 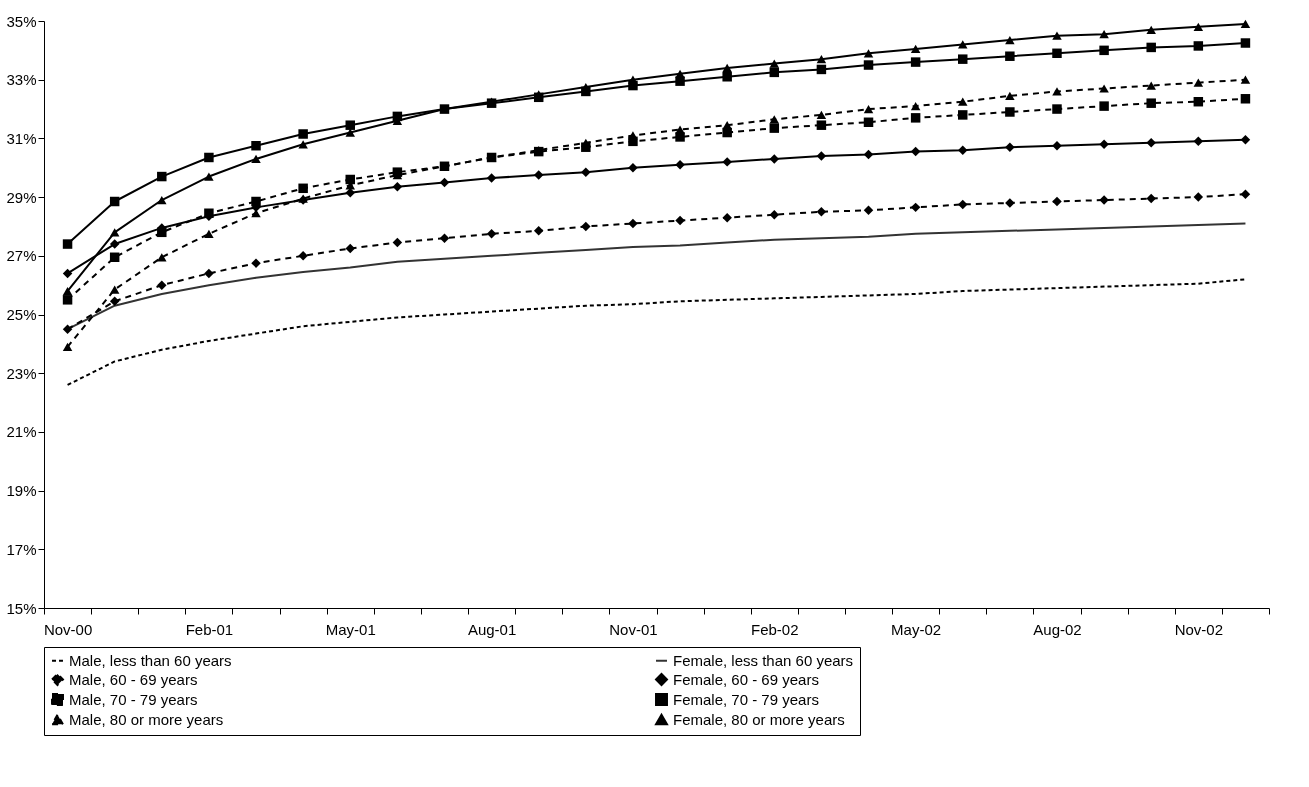 What do you see at coordinates (763, 660) in the screenshot?
I see `legend-label: Female, less than 60 years` at bounding box center [763, 660].